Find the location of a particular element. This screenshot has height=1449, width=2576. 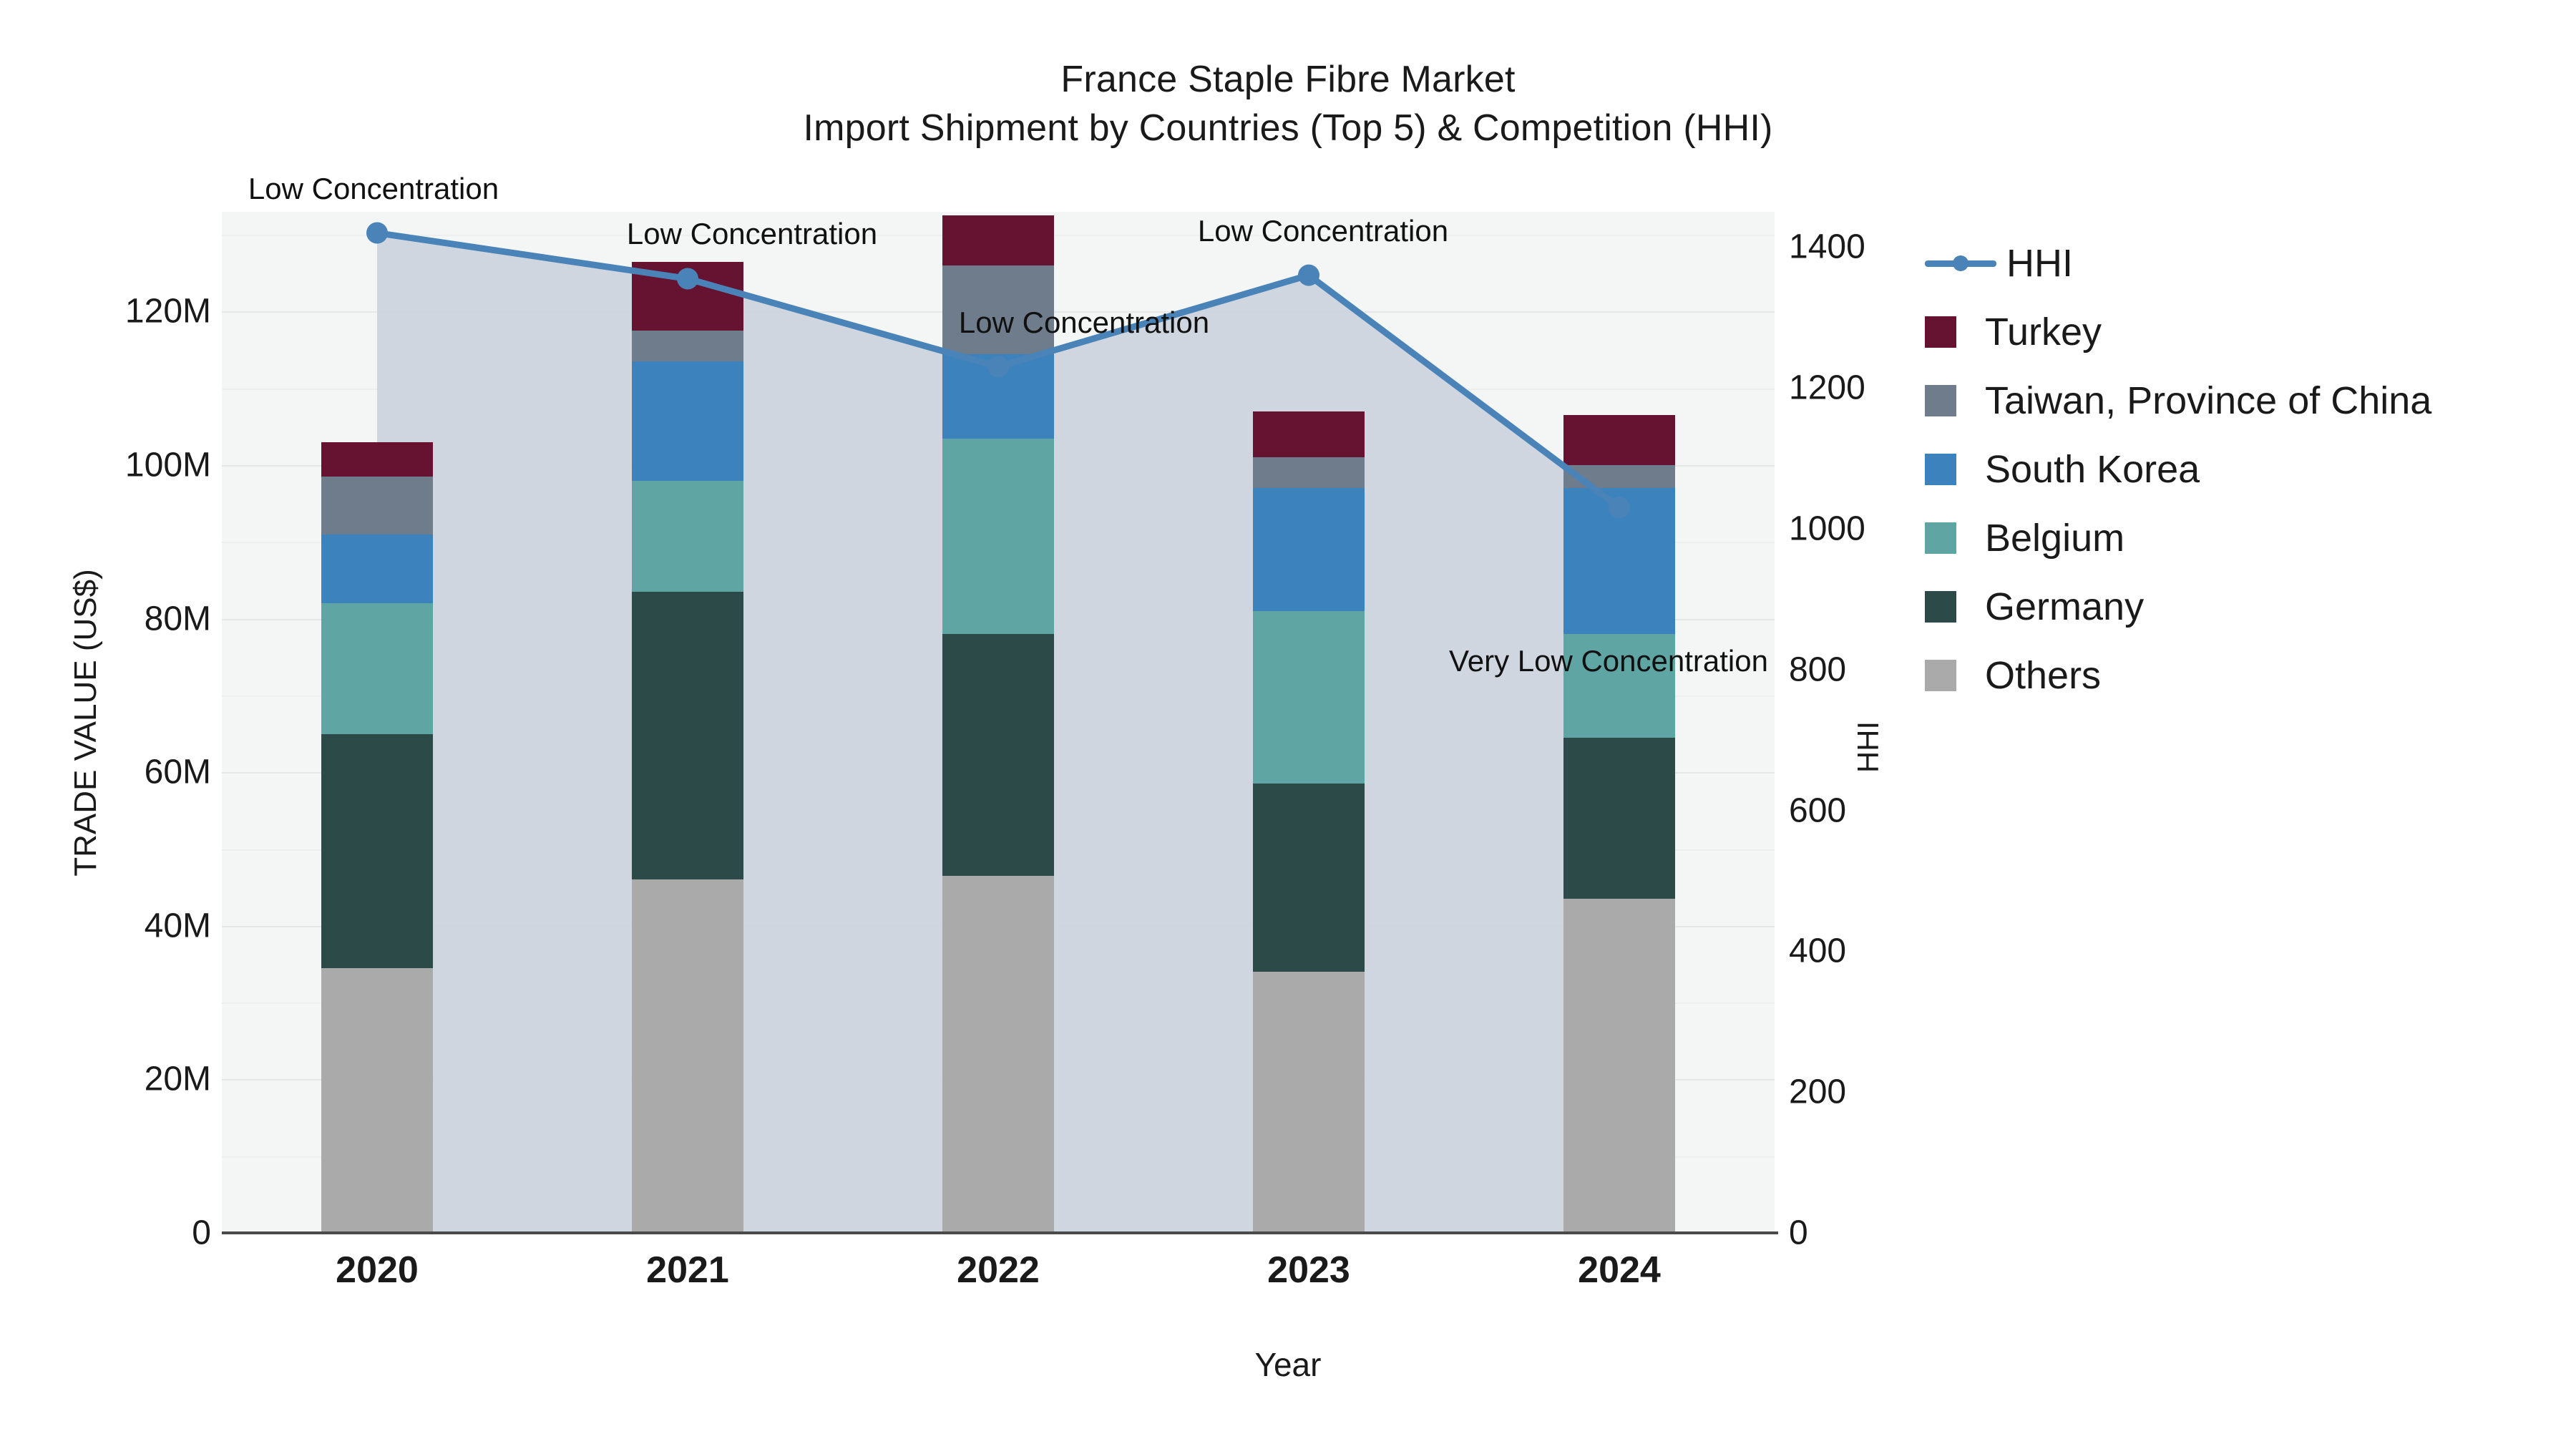

legend-item-belgium: Belgium is located at coordinates (2178, 538).